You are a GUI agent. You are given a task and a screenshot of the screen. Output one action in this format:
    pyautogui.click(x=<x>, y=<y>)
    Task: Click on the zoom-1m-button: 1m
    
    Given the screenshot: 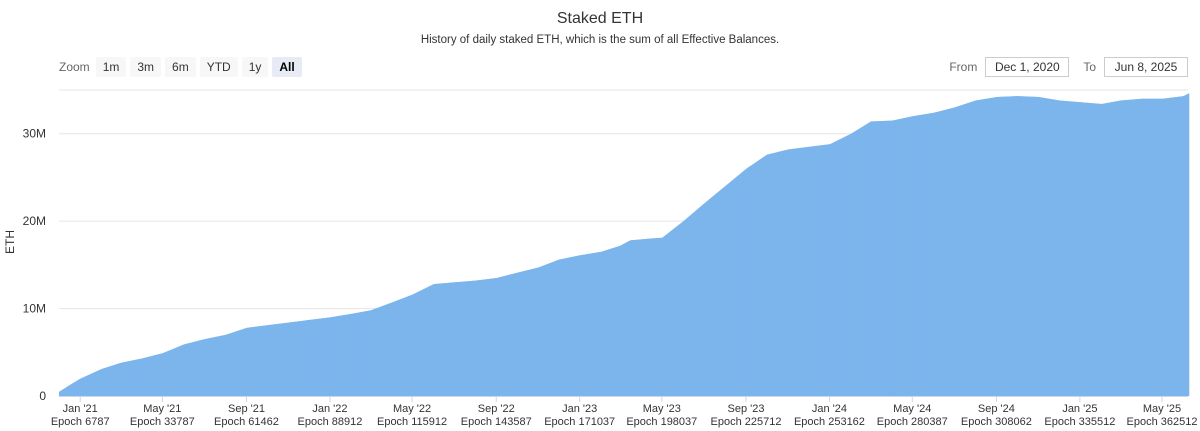 What is the action you would take?
    pyautogui.click(x=111, y=67)
    